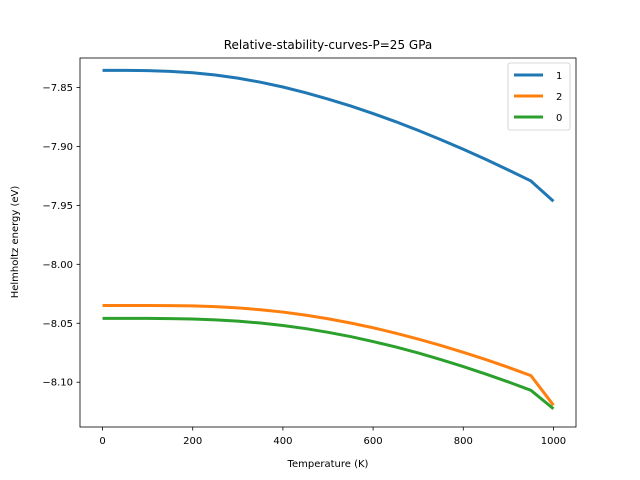 The image size is (640, 480). Describe the element at coordinates (192, 441) in the screenshot. I see `x-tick-label: 200` at that location.